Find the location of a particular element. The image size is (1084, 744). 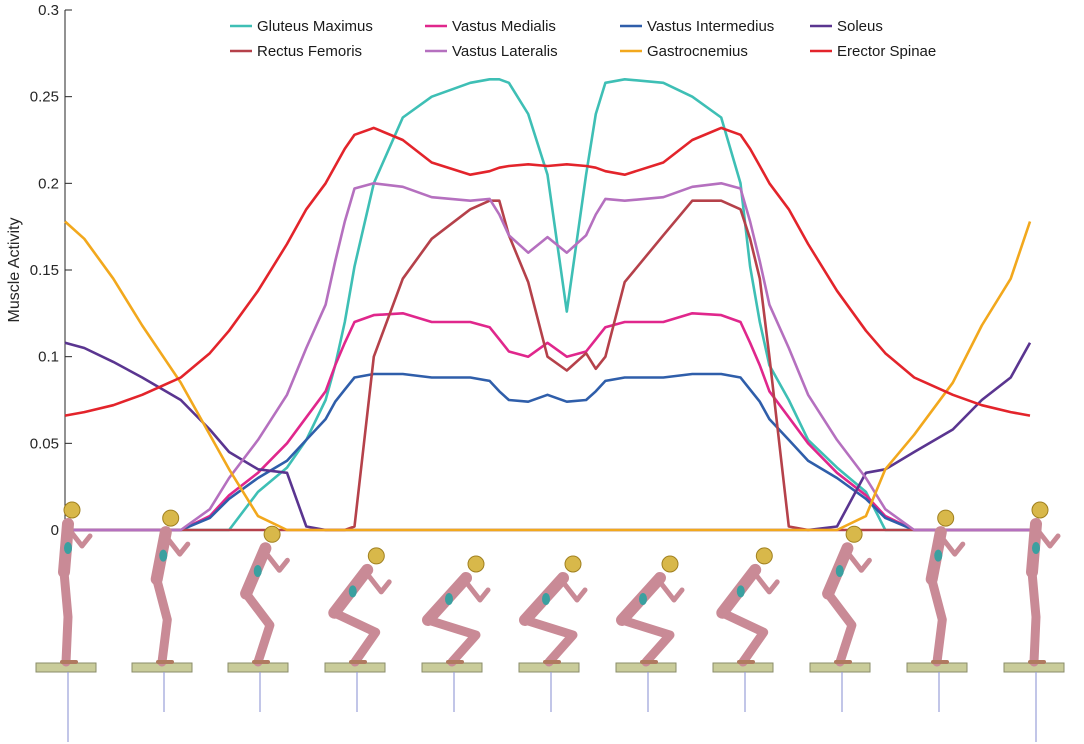

y-axis-label: Muscle Activity is located at coordinates (14, 270).